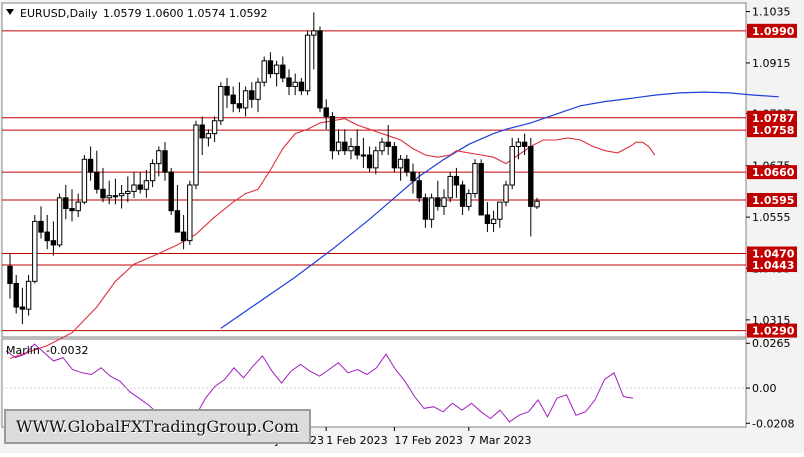  Describe the element at coordinates (10, 12) in the screenshot. I see `chart-menu-triangle-icon` at that location.